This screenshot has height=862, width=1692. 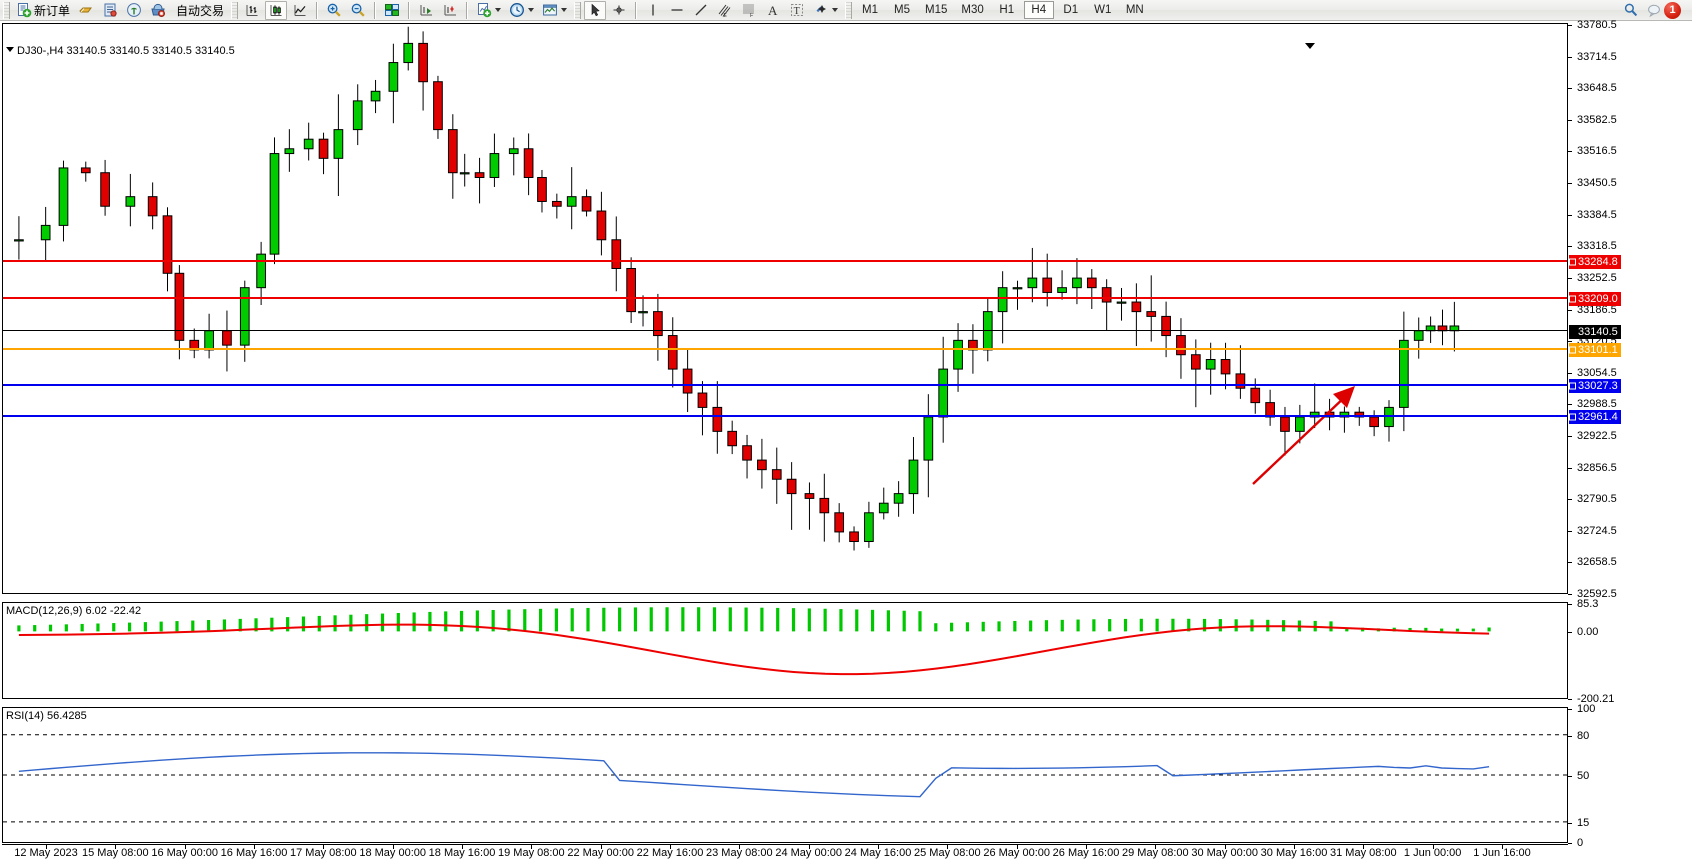 What do you see at coordinates (1664, 10) in the screenshot?
I see `notifications-button: 1` at bounding box center [1664, 10].